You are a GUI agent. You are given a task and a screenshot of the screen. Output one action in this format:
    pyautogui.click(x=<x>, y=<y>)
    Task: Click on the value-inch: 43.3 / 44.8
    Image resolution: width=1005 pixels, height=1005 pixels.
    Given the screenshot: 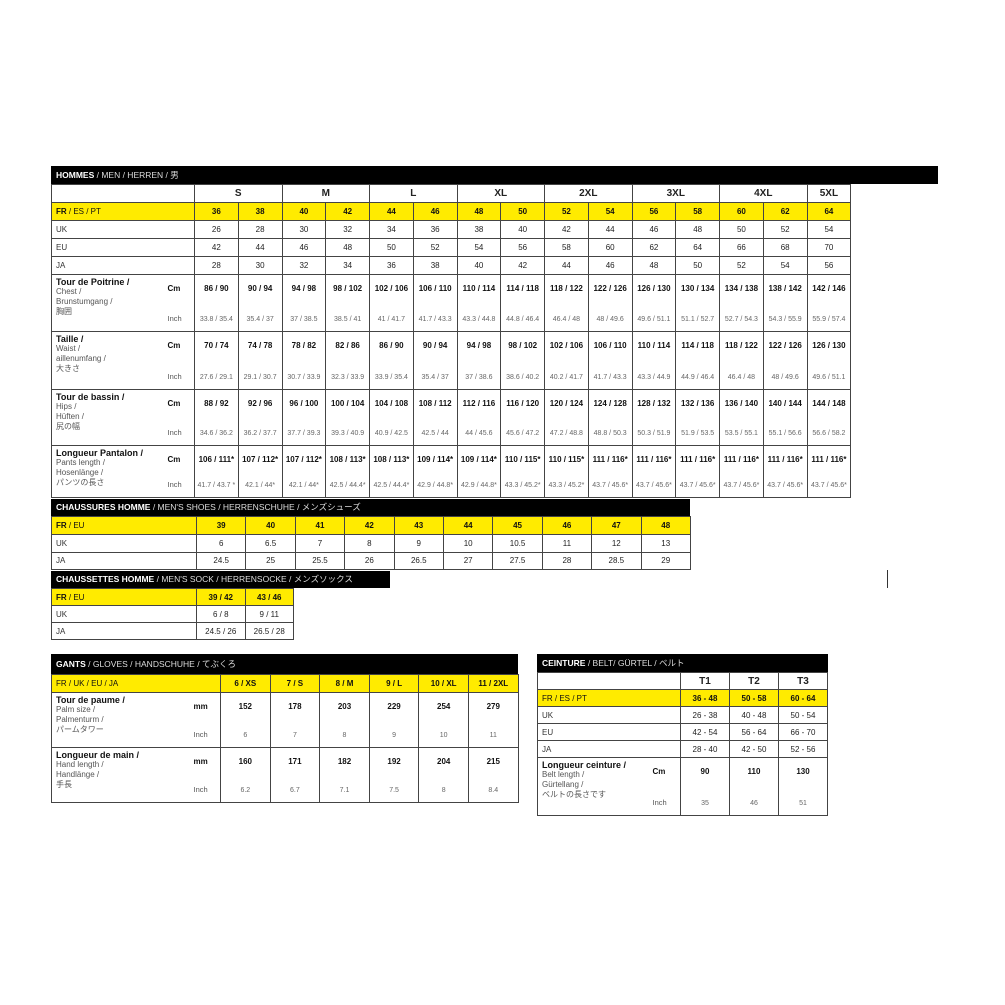 What is the action you would take?
    pyautogui.click(x=479, y=319)
    